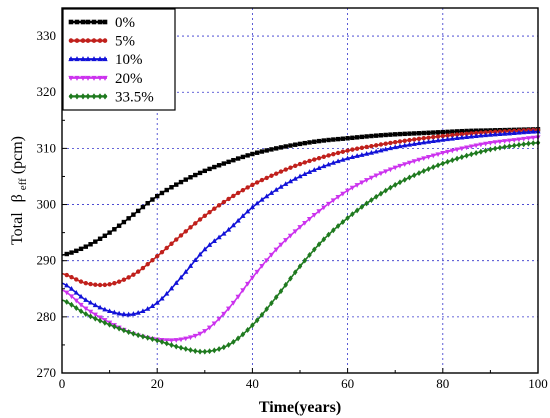 This screenshot has height=418, width=550. I want to click on legend-label: 5%, so click(125, 42).